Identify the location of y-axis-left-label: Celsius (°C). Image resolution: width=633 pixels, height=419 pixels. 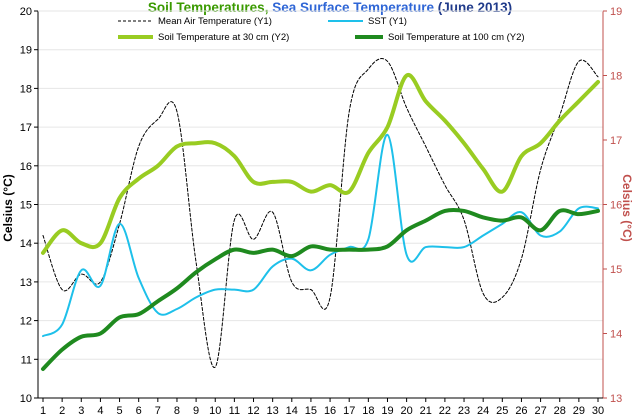
(8, 207).